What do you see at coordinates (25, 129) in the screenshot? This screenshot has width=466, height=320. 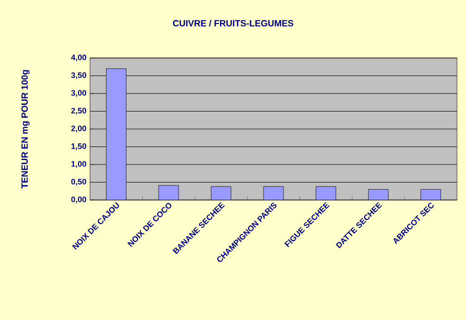 I see `y-axis-title: TENEUR EN mg POUR 100g` at bounding box center [25, 129].